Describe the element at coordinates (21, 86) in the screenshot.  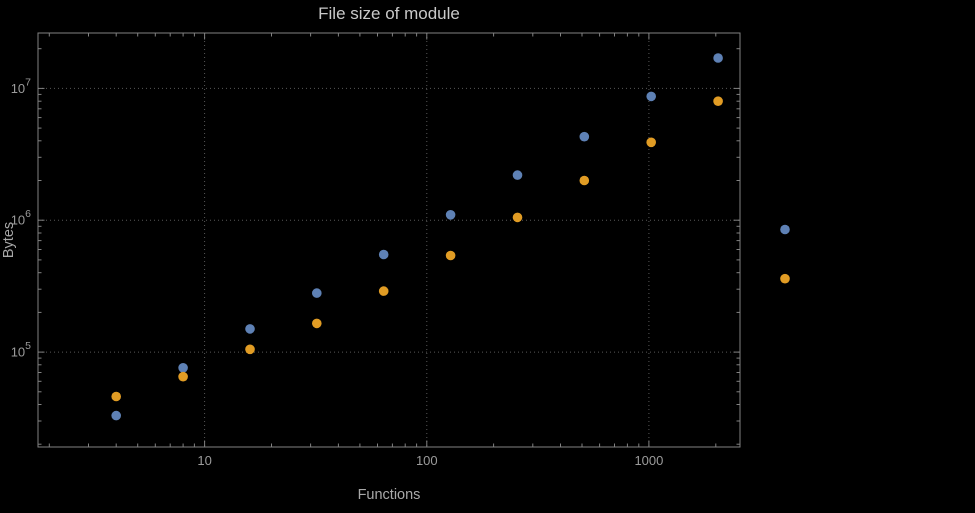
I see `y-tick-label: 10⁷` at that location.